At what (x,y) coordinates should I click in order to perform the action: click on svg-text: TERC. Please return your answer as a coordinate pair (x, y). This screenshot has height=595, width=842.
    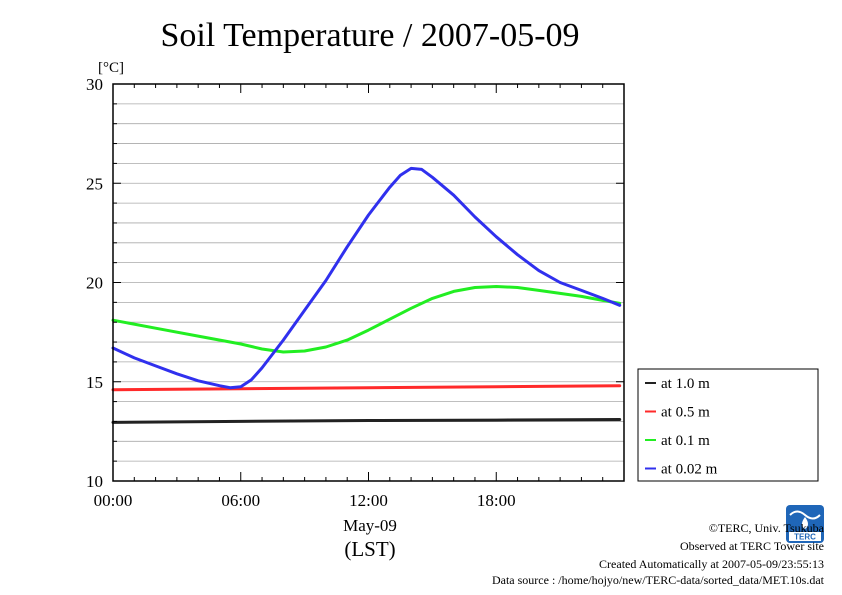
    Looking at the image, I should click on (805, 537).